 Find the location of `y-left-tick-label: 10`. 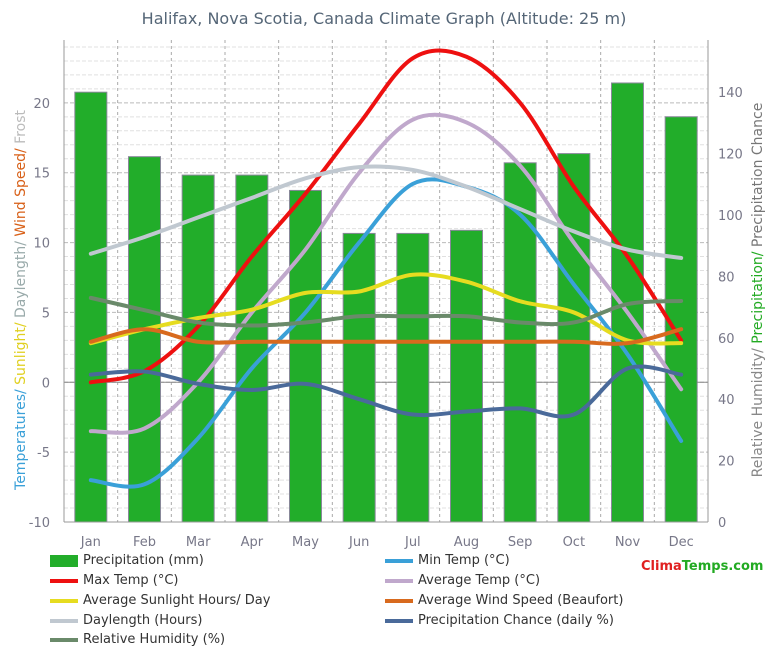

y-left-tick-label: 10 is located at coordinates (41, 244).